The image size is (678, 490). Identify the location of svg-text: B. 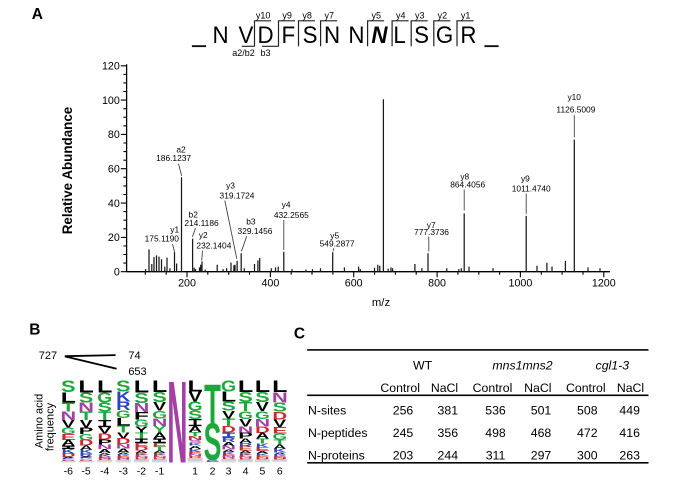
(34, 330).